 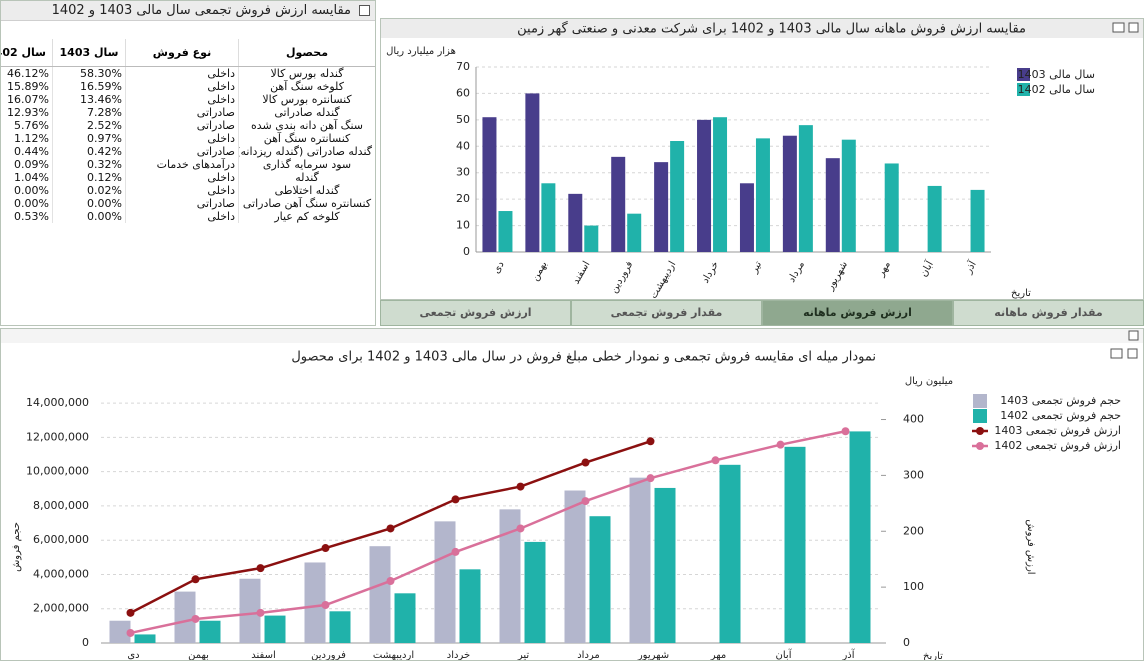 What do you see at coordinates (306, 177) in the screenshot?
I see `table-cell: گندله` at bounding box center [306, 177].